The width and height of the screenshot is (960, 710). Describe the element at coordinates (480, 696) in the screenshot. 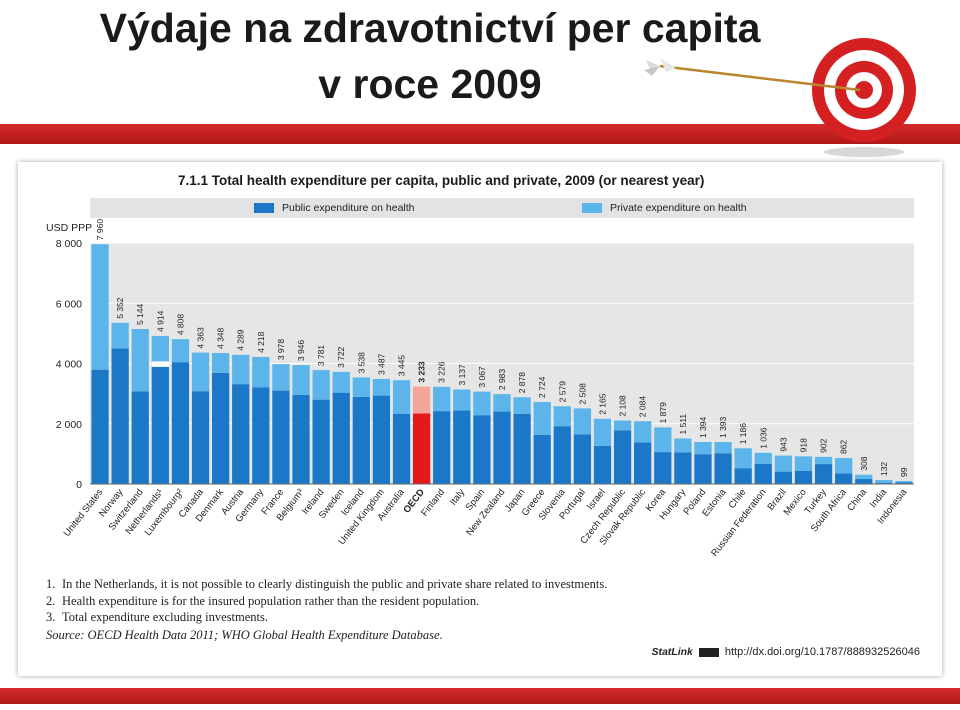

I see `footer-divider-bar` at that location.